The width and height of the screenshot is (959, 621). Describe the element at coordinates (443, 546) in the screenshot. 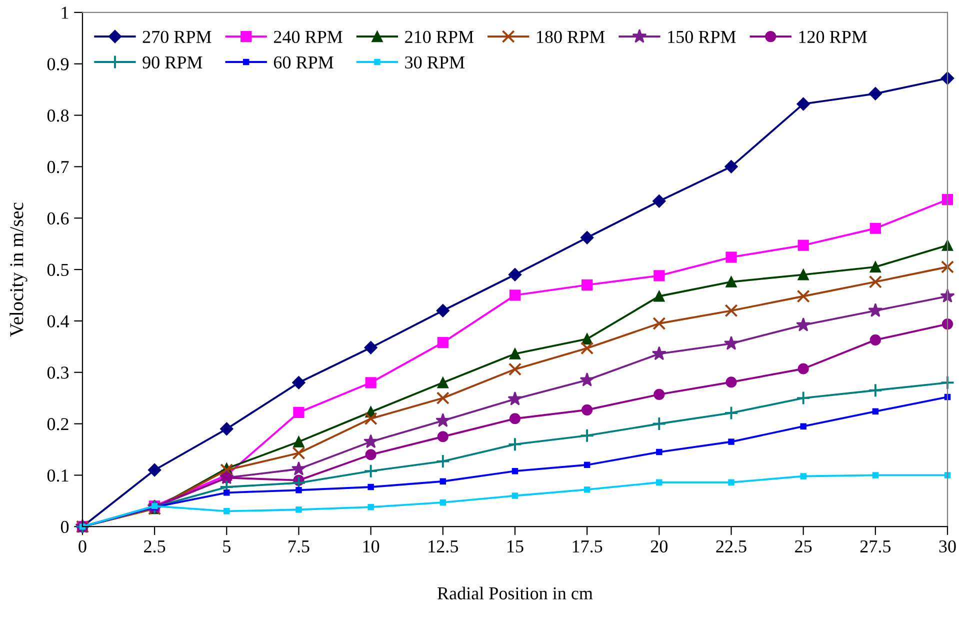

I see `x-tick-label: 12.5` at that location.